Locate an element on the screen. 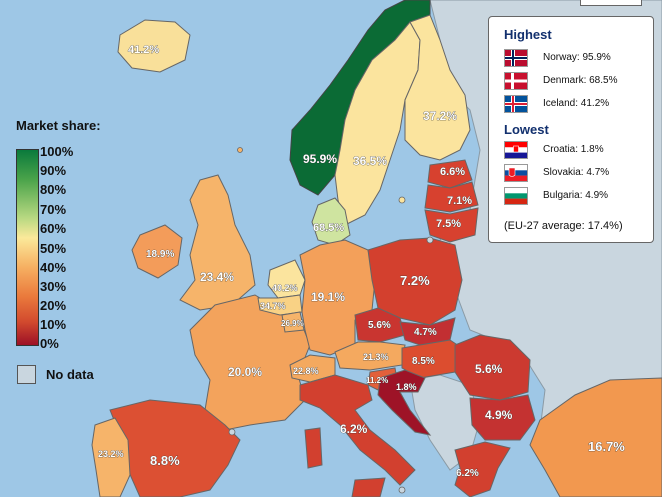  label-slovakia: 4.7% is located at coordinates (425, 332).